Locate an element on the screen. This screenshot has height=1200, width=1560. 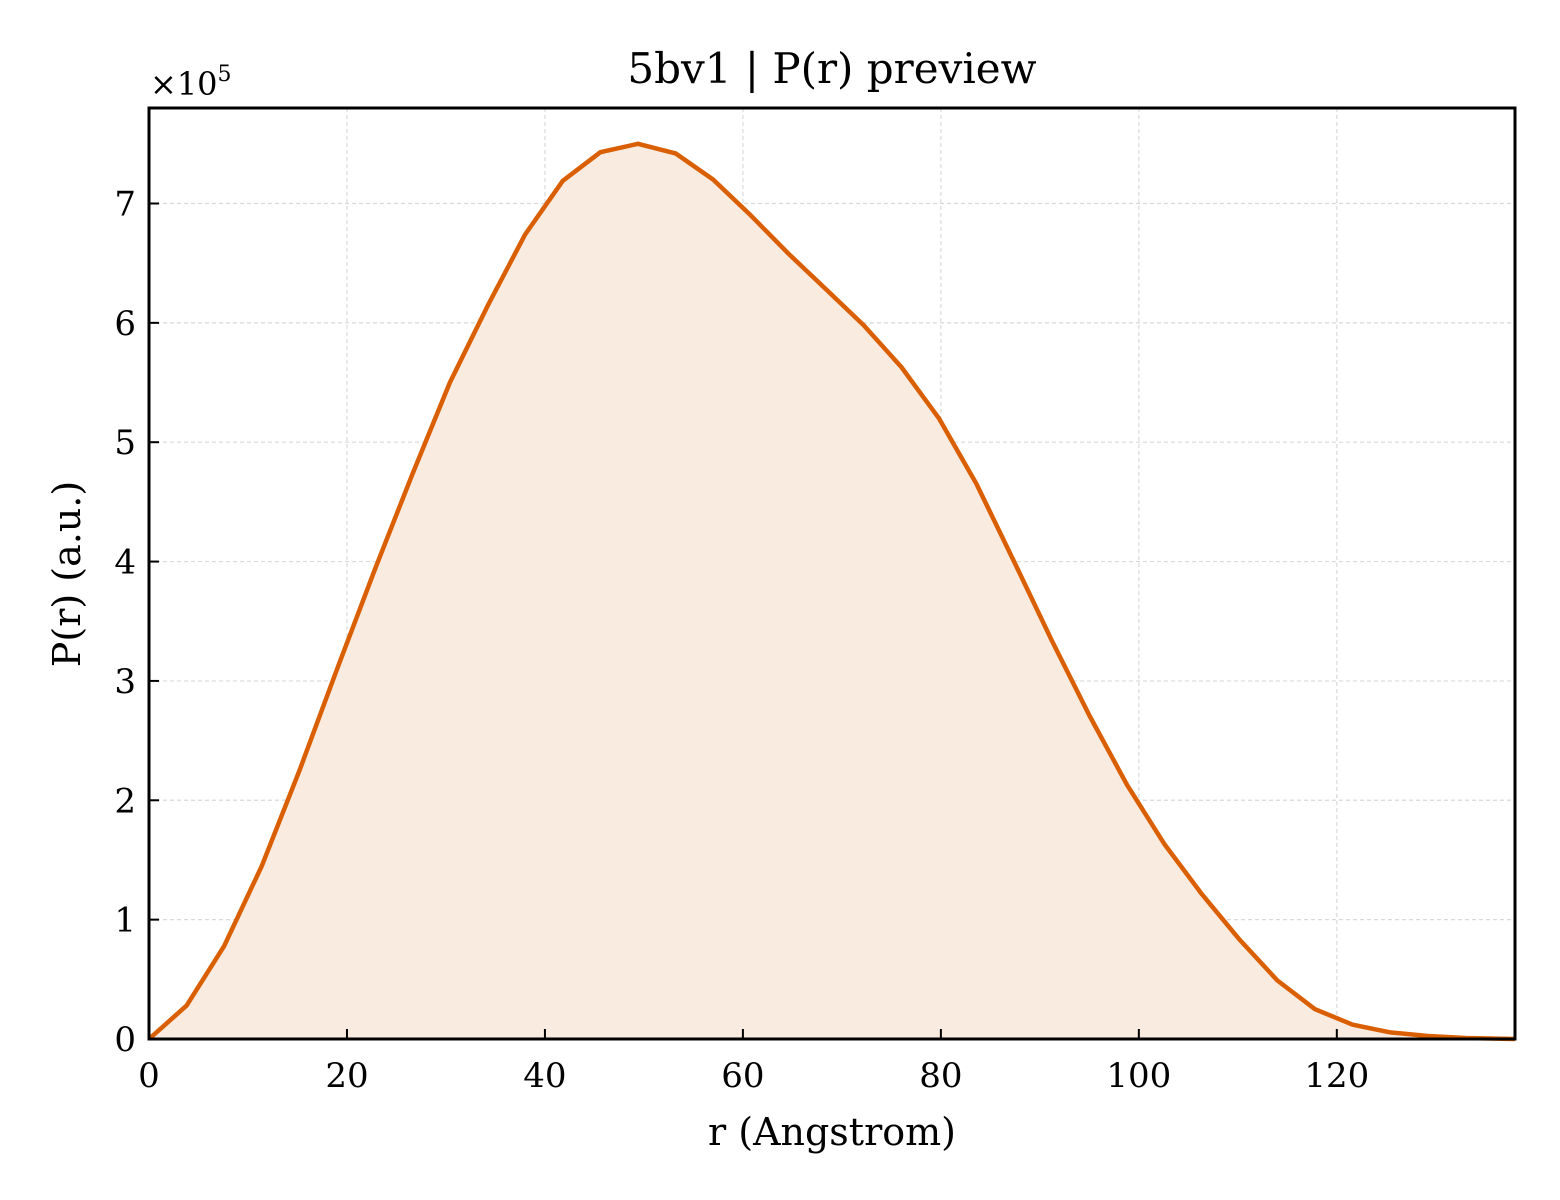
x-axis-ticks: 0 20 40 60 80 100 120 is located at coordinates (753, 1062).